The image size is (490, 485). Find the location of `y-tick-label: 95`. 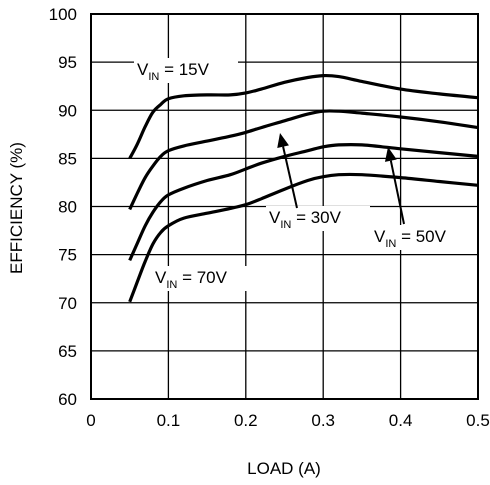

y-tick-label: 95 is located at coordinates (67, 62).